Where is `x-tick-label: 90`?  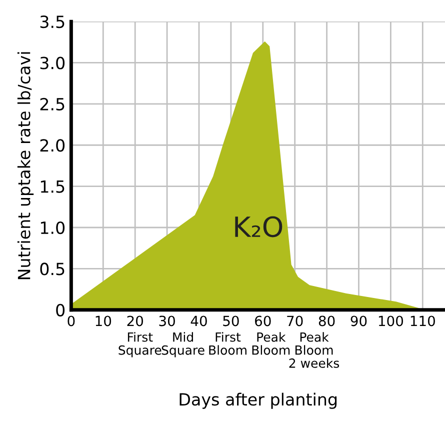 x-tick-label: 90 is located at coordinates (358, 321).